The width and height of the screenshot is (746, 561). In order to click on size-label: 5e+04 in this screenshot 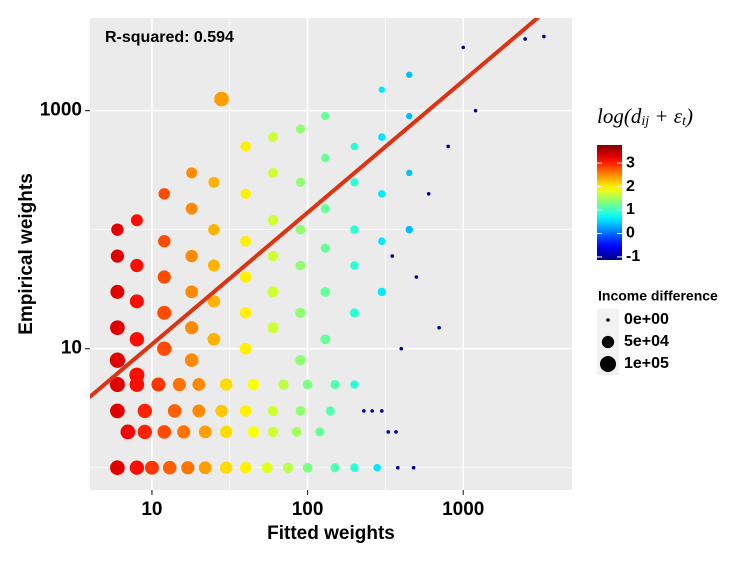, I will do `click(646, 341)`.